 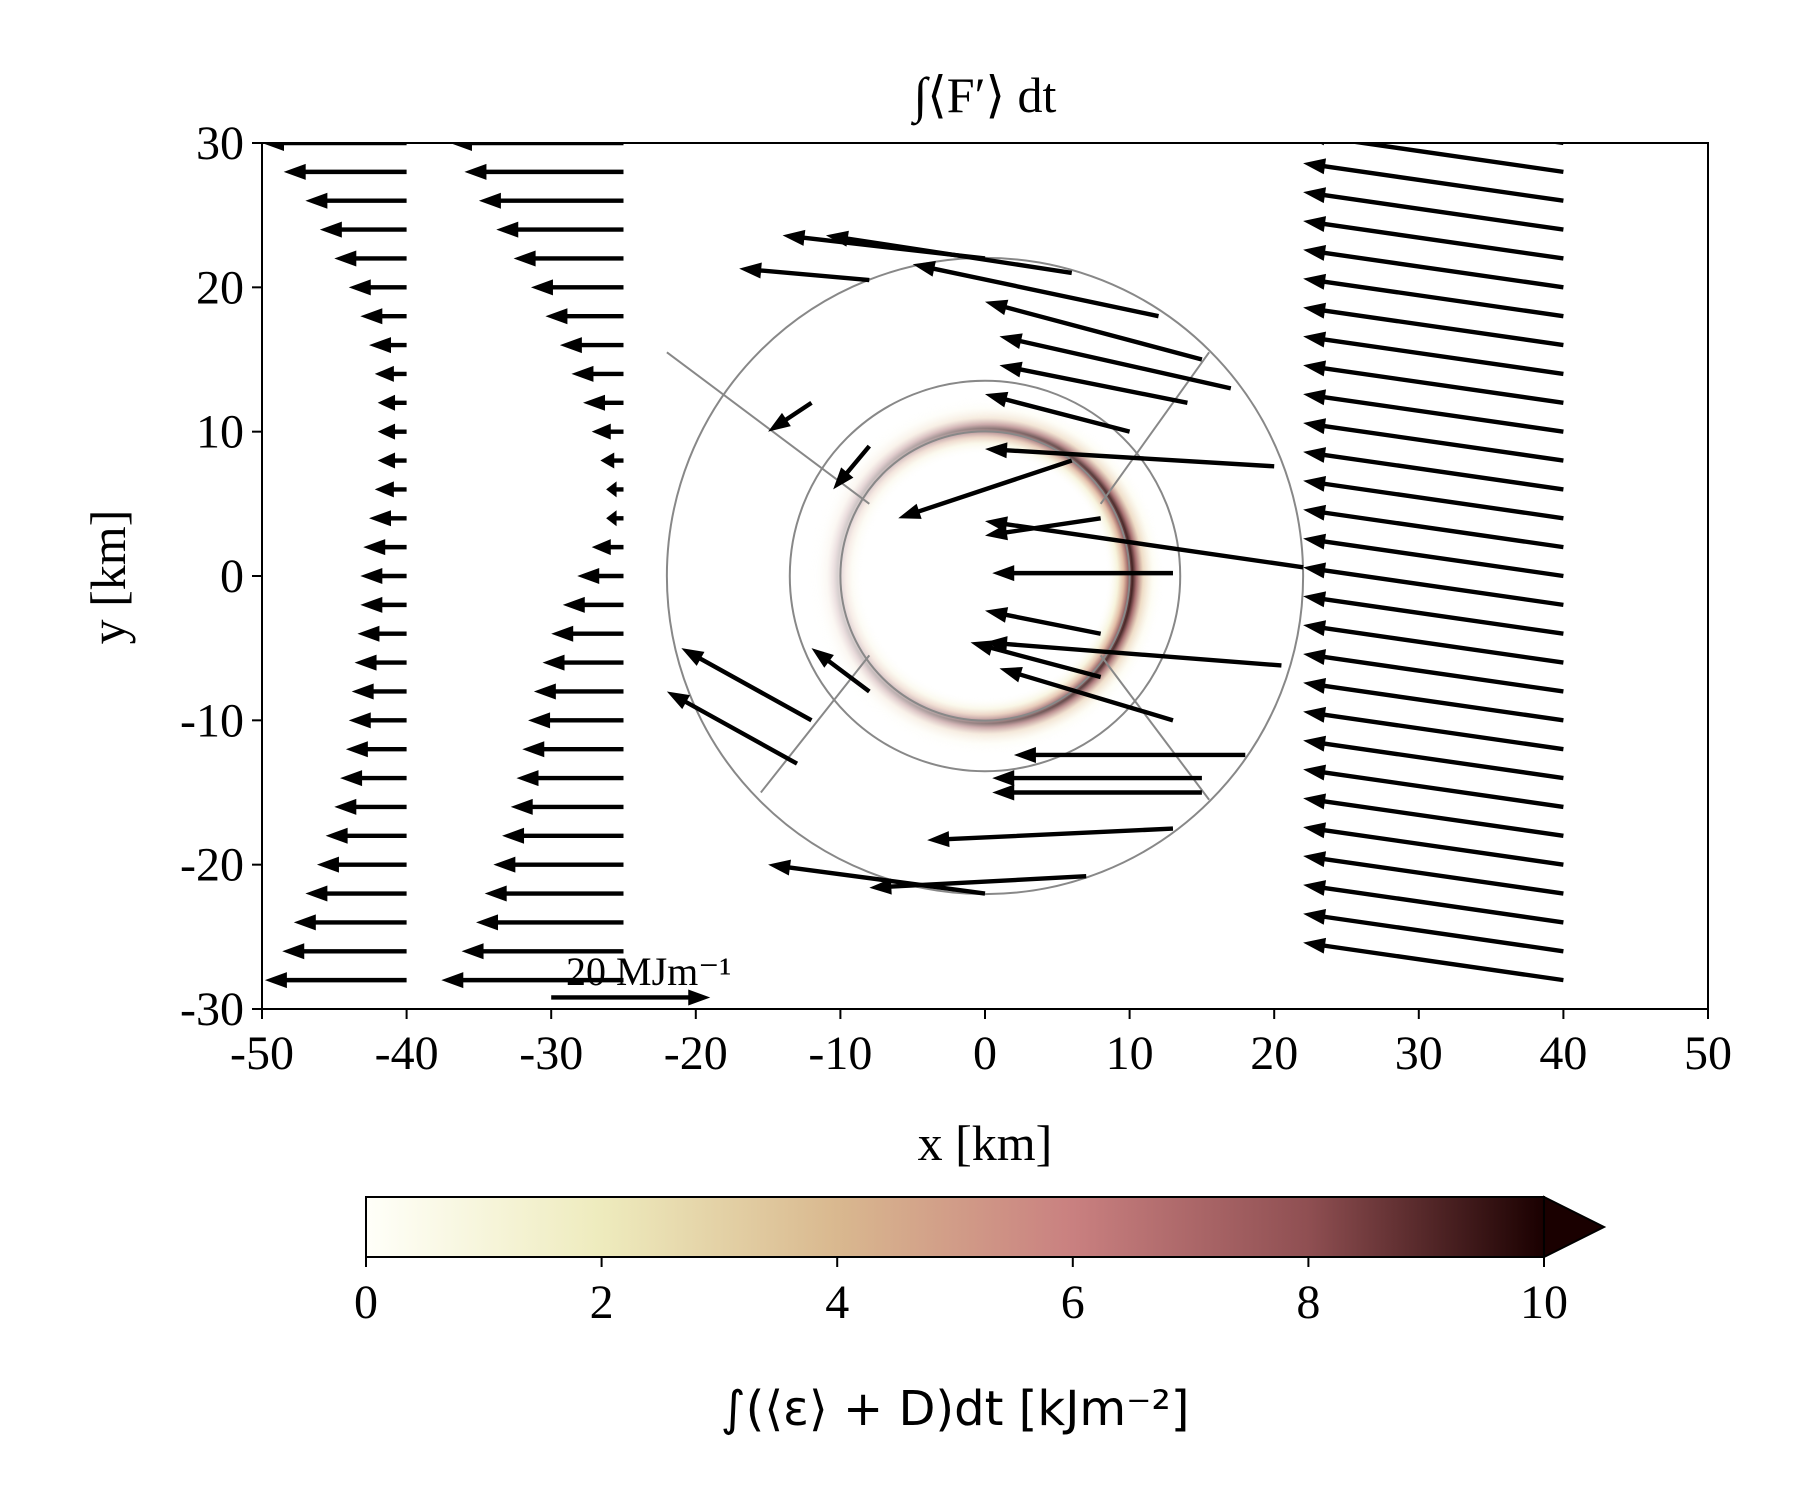 I want to click on heat-ring-fill, so click(x=985, y=576).